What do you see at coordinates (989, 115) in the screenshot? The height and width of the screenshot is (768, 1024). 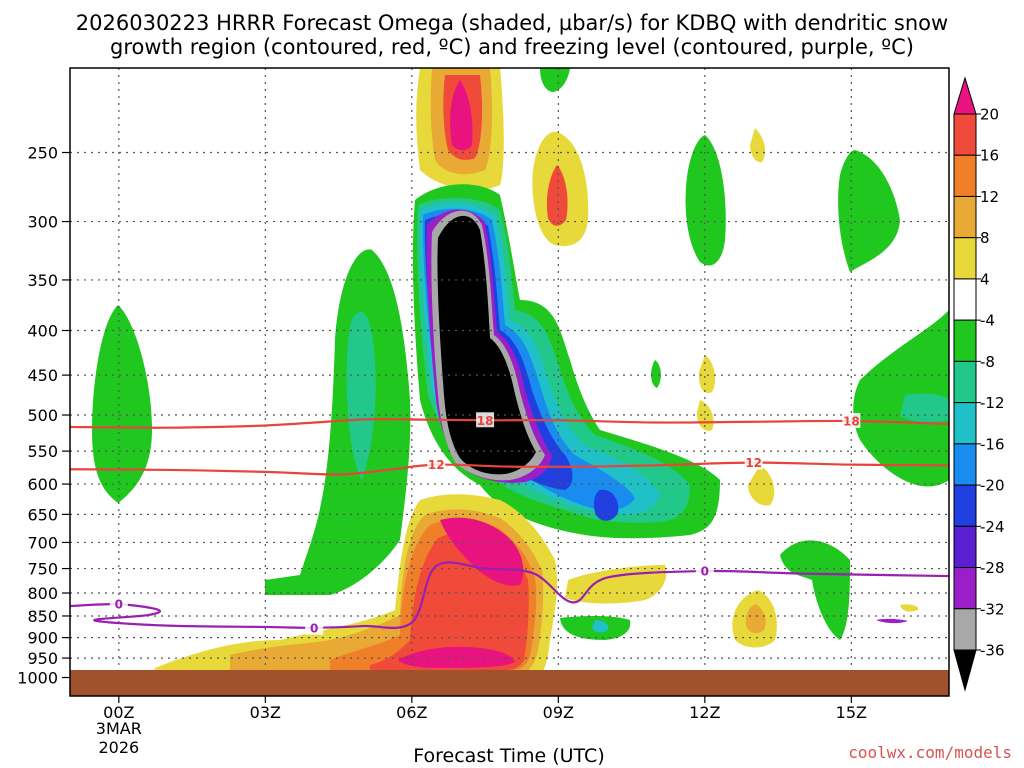 I see `colorbar-label-20: 20` at bounding box center [989, 115].